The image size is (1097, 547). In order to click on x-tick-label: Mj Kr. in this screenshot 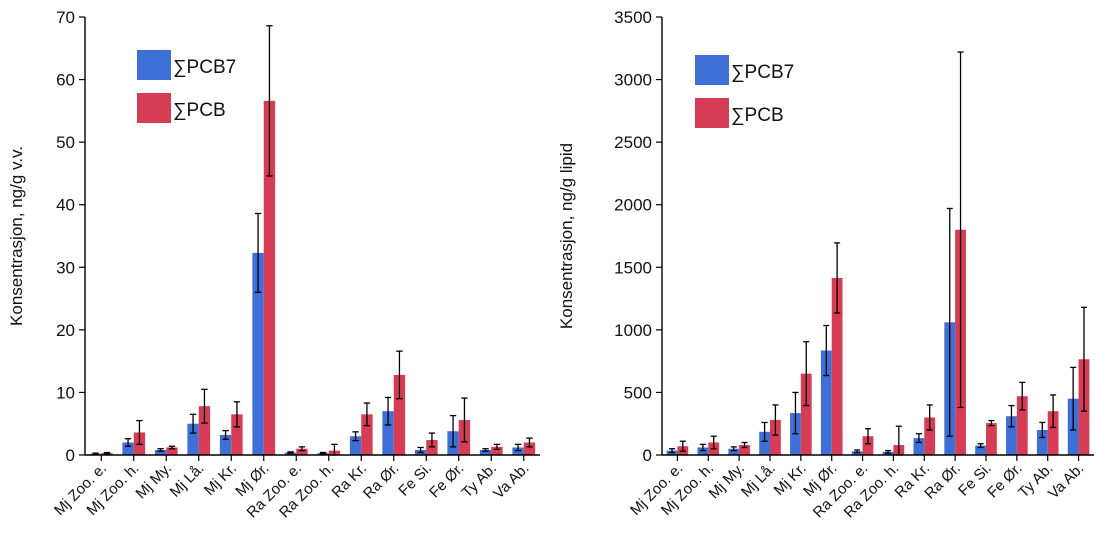, I will do `click(220, 479)`.